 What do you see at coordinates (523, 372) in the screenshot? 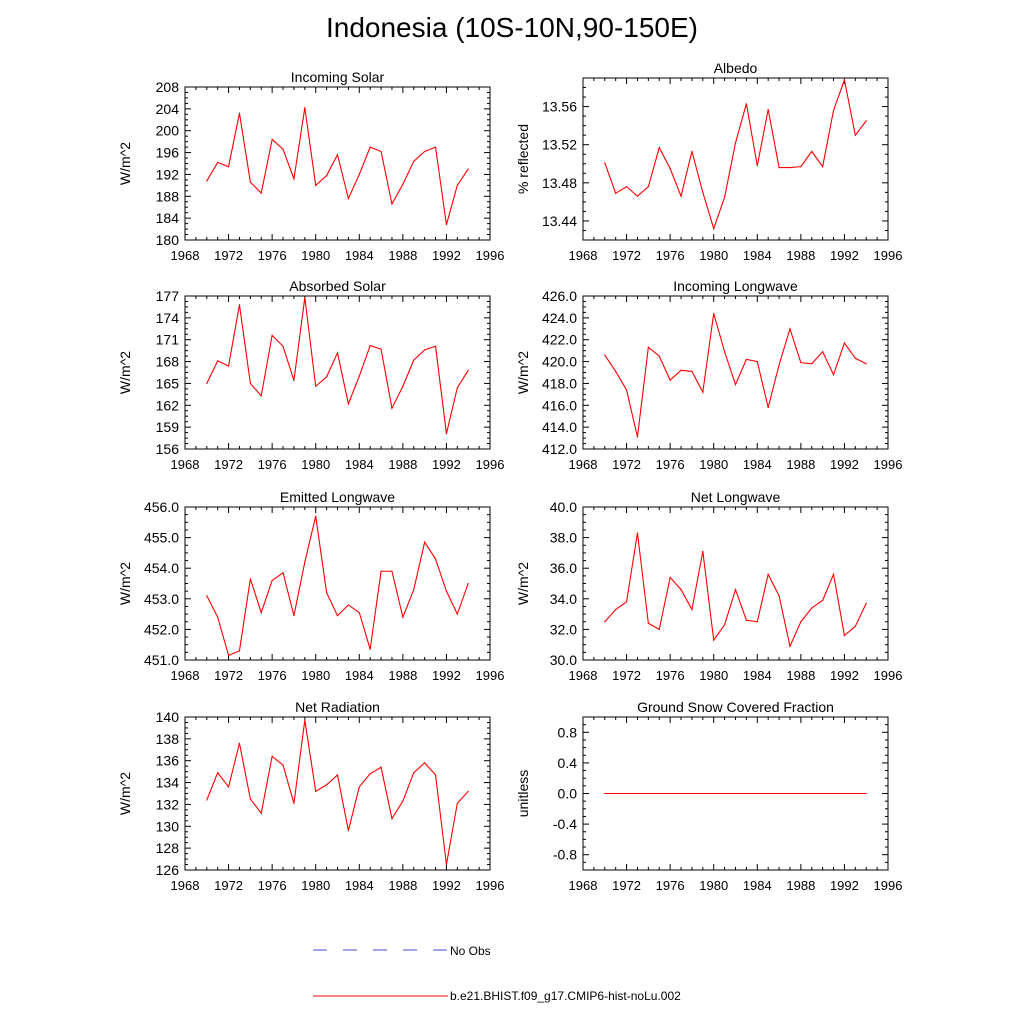
I see `y-axis-label: W/m^2` at bounding box center [523, 372].